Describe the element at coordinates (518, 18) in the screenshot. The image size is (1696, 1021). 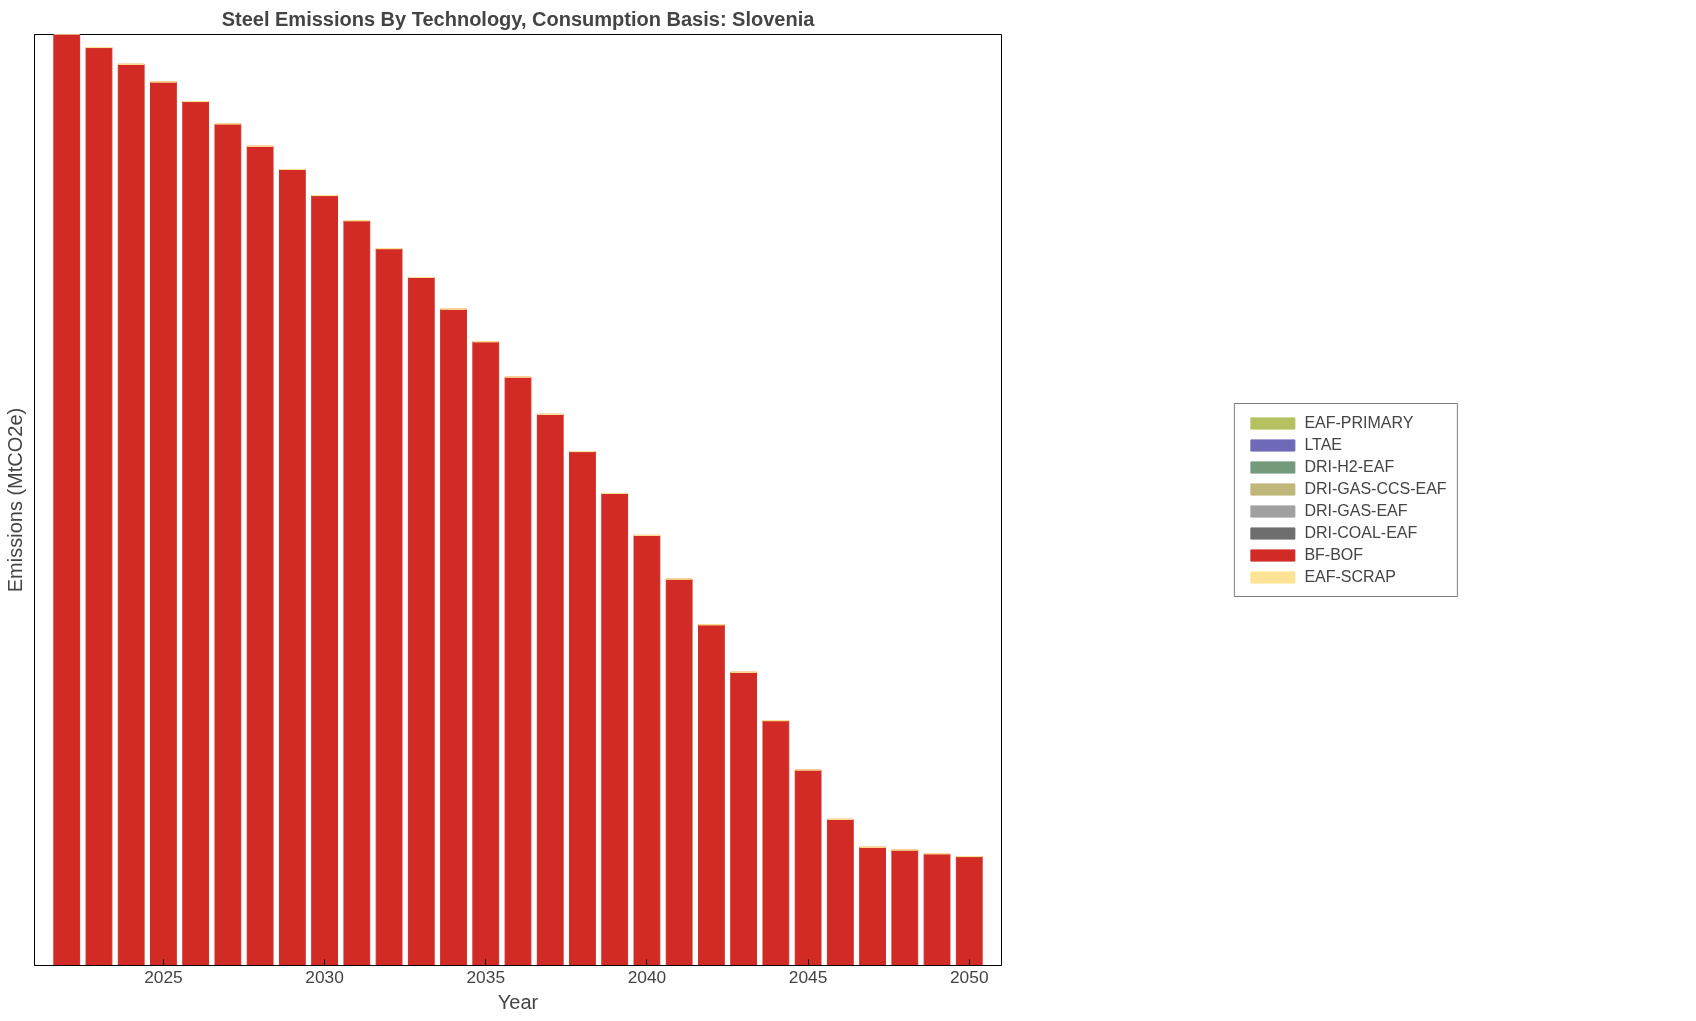
I see `chart-title: Steel Emissions By Technology, Consumption Basis: Slovenia` at that location.